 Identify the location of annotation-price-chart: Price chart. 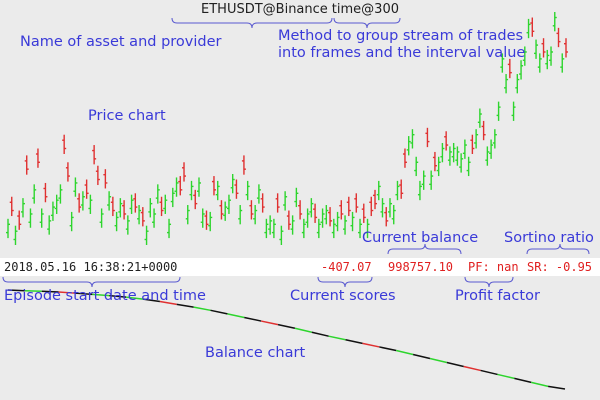
(127, 116).